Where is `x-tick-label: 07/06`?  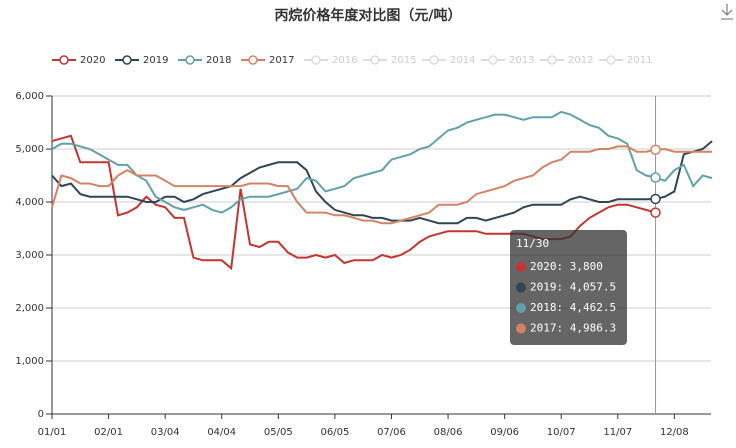
x-tick-label: 07/06 is located at coordinates (391, 432).